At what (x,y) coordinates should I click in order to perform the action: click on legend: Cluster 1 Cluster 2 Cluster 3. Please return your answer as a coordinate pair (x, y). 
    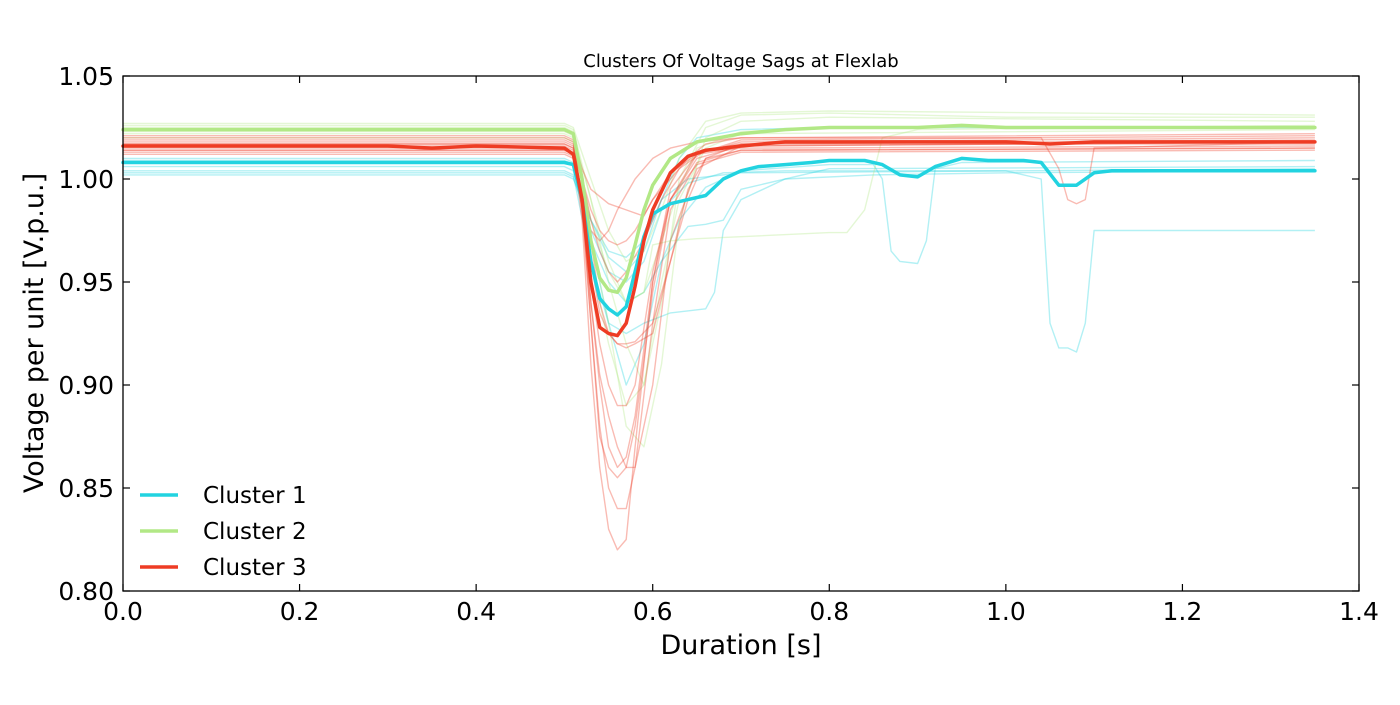
    Looking at the image, I should click on (223, 532).